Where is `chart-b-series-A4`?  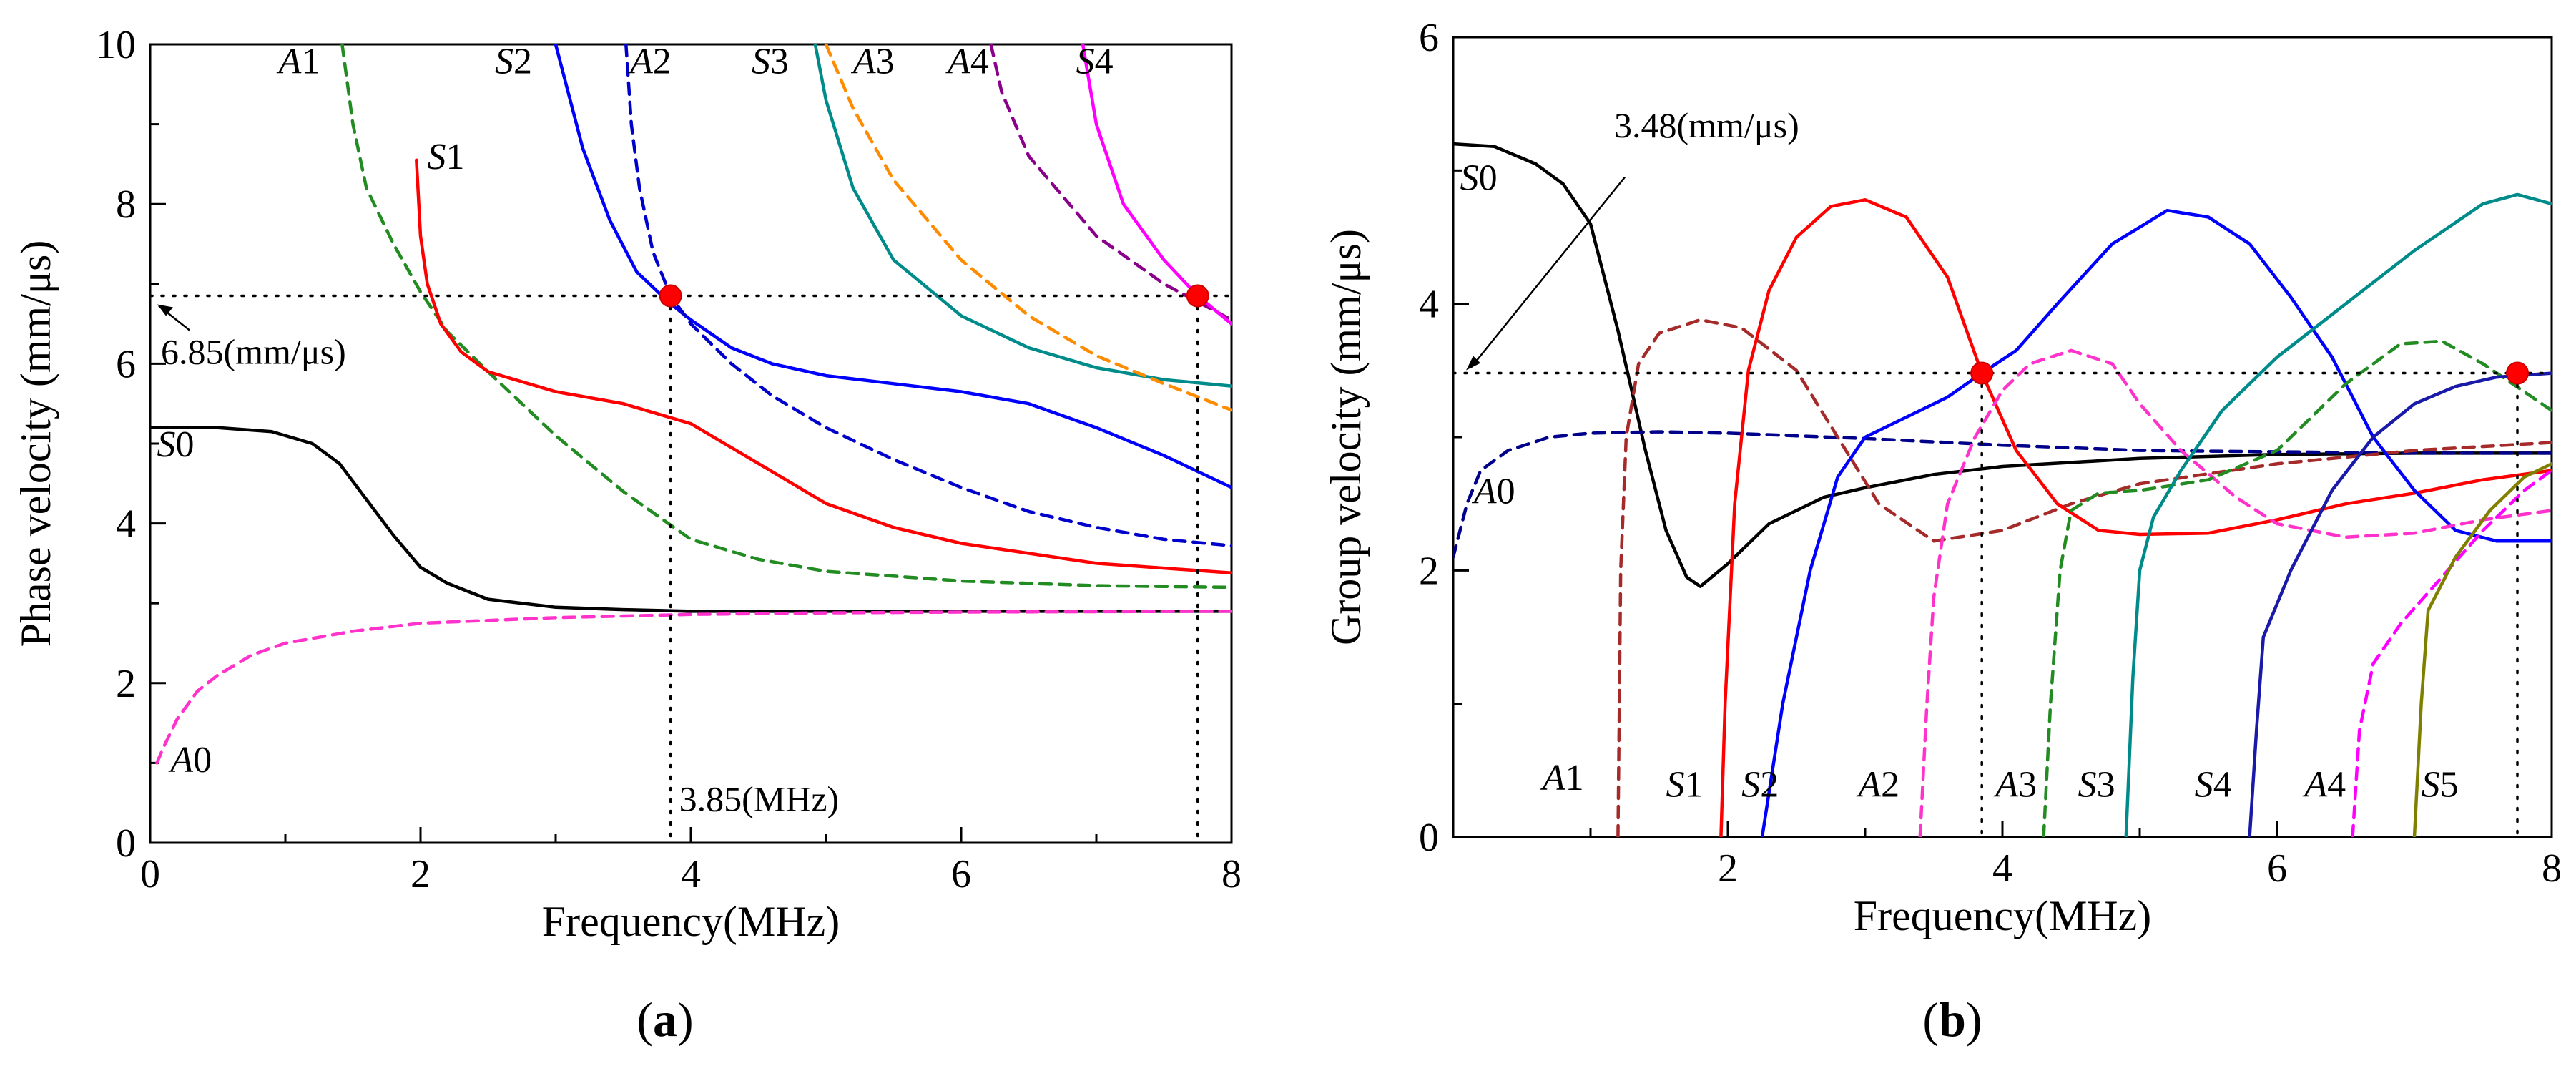 chart-b-series-A4 is located at coordinates (2451, 653).